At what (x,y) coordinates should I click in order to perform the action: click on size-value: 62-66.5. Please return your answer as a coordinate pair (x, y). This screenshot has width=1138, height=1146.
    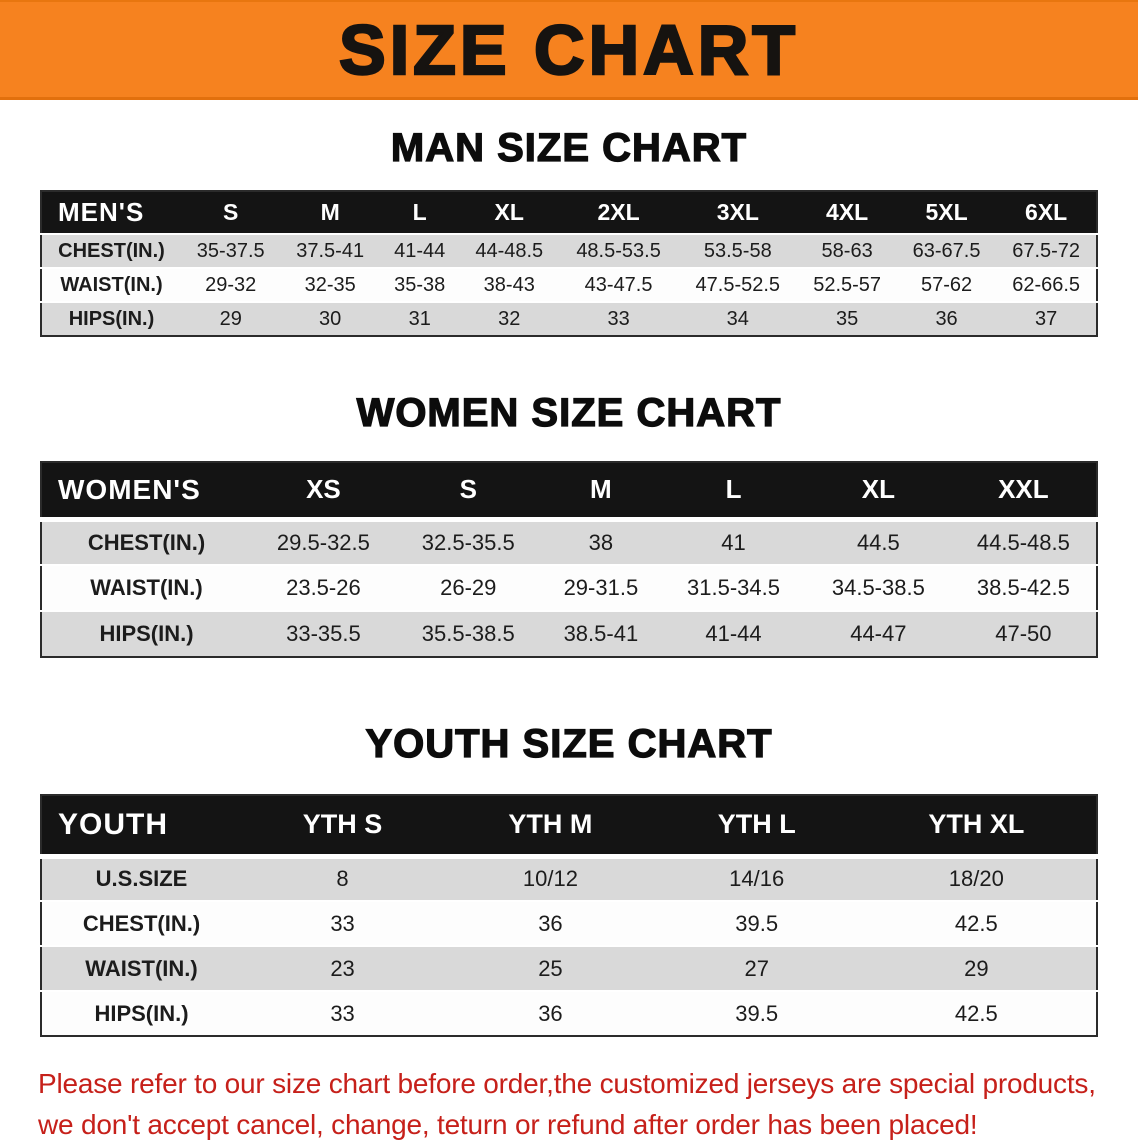
    Looking at the image, I should click on (1046, 285).